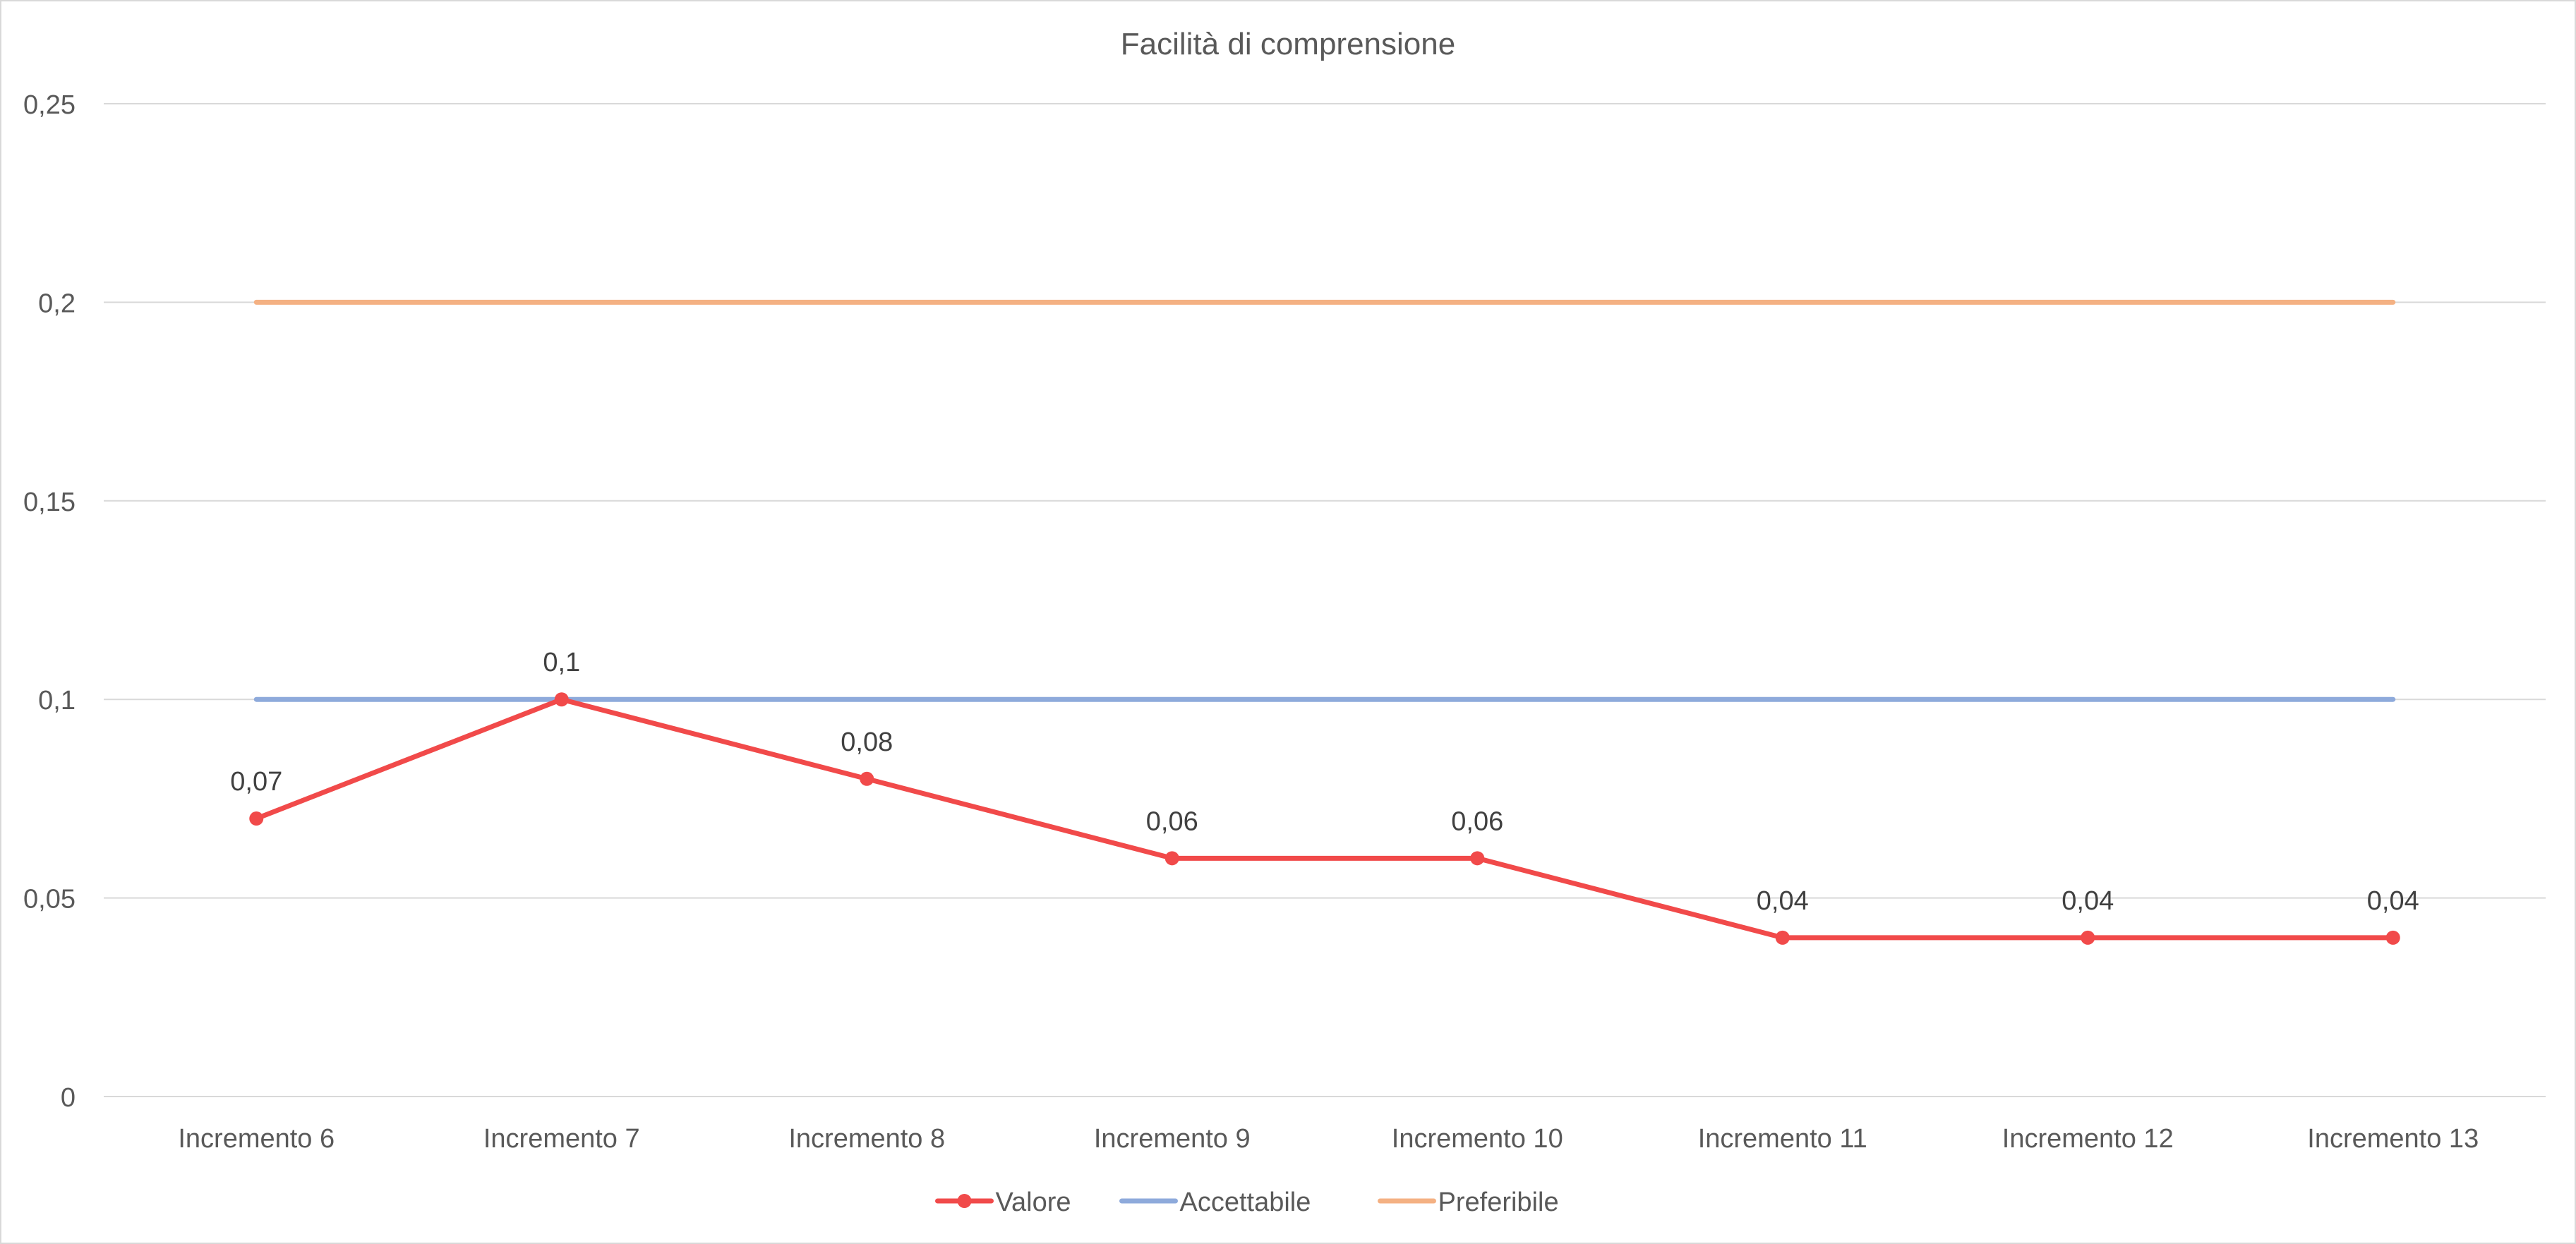  I want to click on y-tick-label: 0, so click(68, 1098).